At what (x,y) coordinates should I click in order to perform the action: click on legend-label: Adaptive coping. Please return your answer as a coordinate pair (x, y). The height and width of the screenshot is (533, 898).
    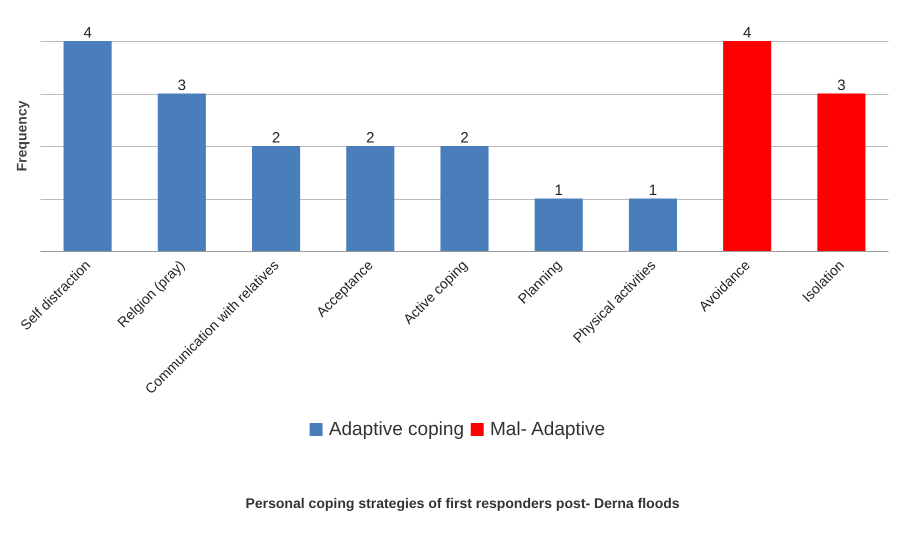
    Looking at the image, I should click on (396, 429).